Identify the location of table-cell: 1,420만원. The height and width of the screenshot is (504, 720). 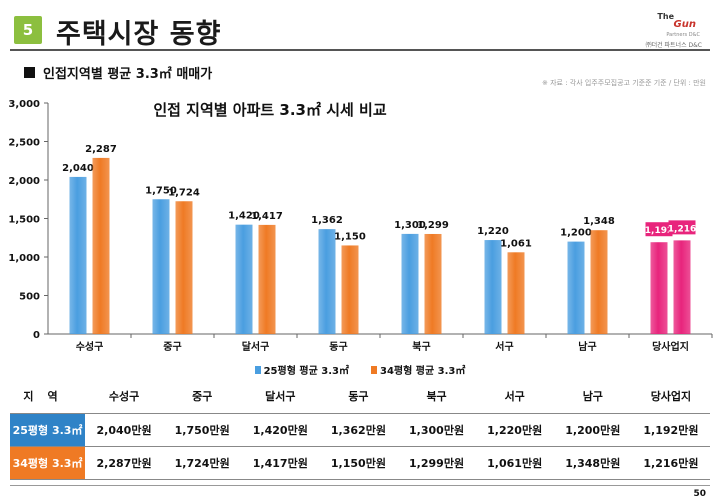
(280, 430).